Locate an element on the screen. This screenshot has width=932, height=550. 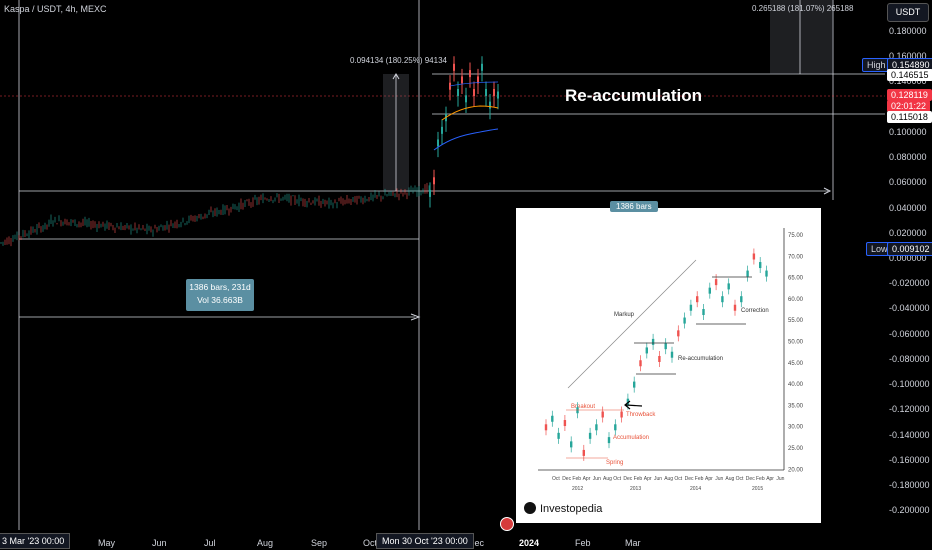
inset-y-tick: 70.00 is located at coordinates (796, 257).